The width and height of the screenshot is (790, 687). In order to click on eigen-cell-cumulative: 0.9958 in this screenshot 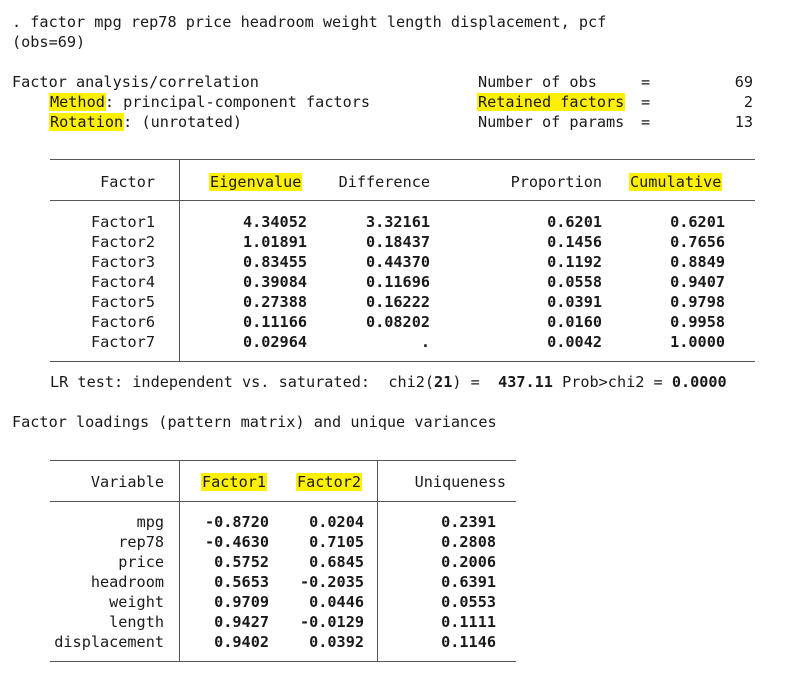, I will do `click(697, 322)`.